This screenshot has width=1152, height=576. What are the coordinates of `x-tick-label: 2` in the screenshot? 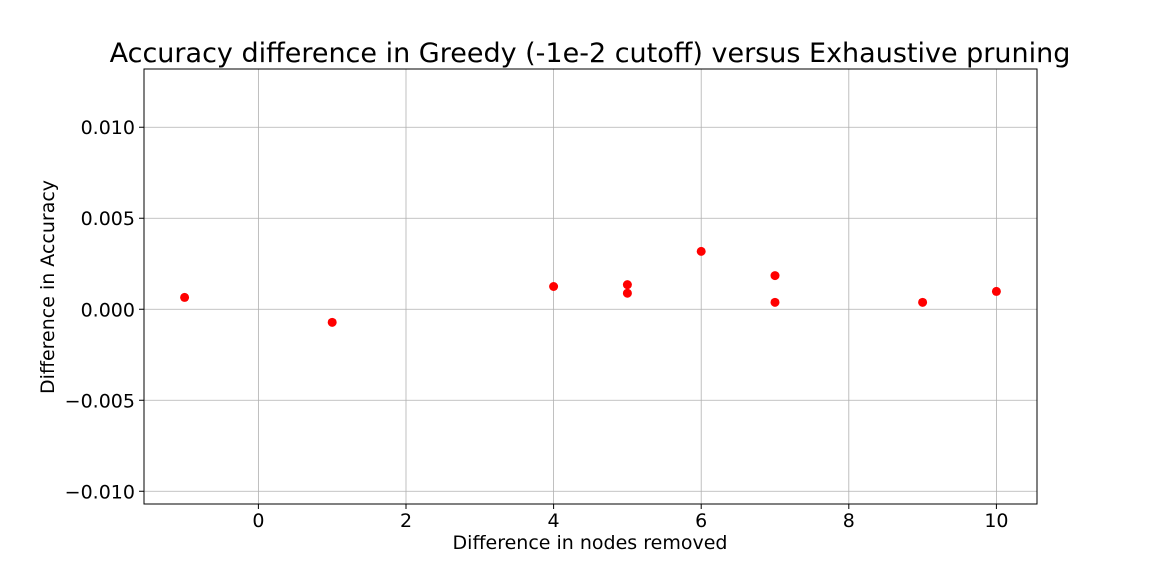 It's located at (406, 521).